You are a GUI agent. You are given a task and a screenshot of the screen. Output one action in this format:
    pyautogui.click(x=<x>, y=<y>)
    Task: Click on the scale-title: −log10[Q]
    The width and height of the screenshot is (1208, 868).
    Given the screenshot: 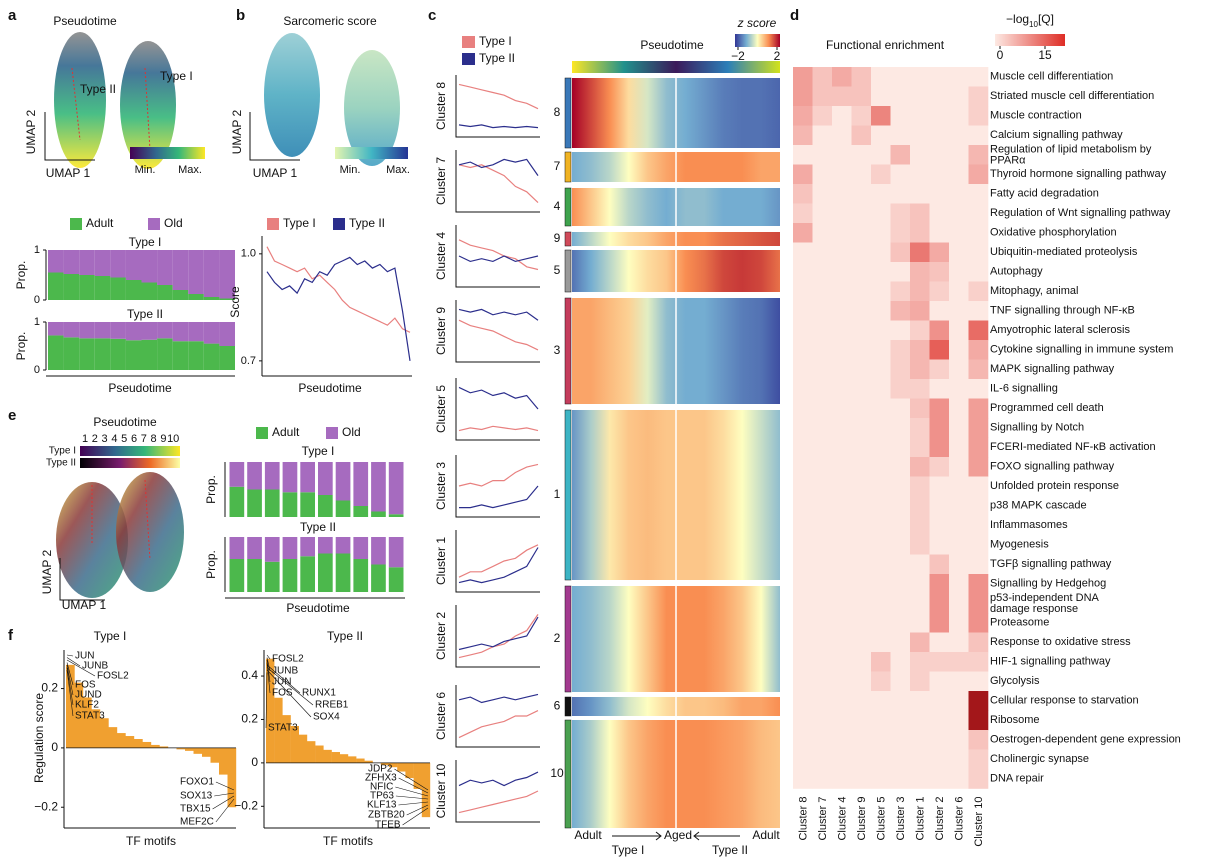 What is the action you would take?
    pyautogui.click(x=1030, y=20)
    